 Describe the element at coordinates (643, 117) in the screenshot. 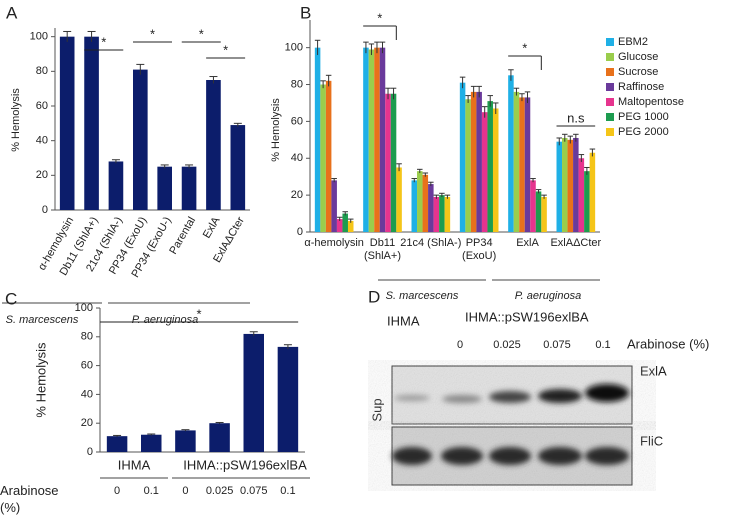

I see `legend-label: PEG 1000` at that location.